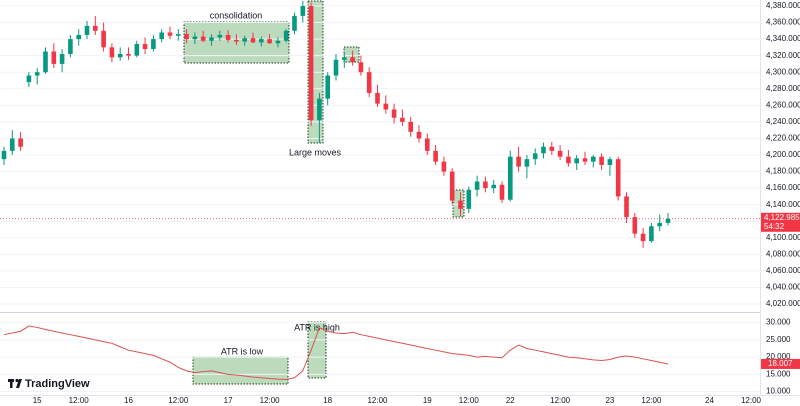  I want to click on y-tick-label: 4,320.000, so click(783, 55).